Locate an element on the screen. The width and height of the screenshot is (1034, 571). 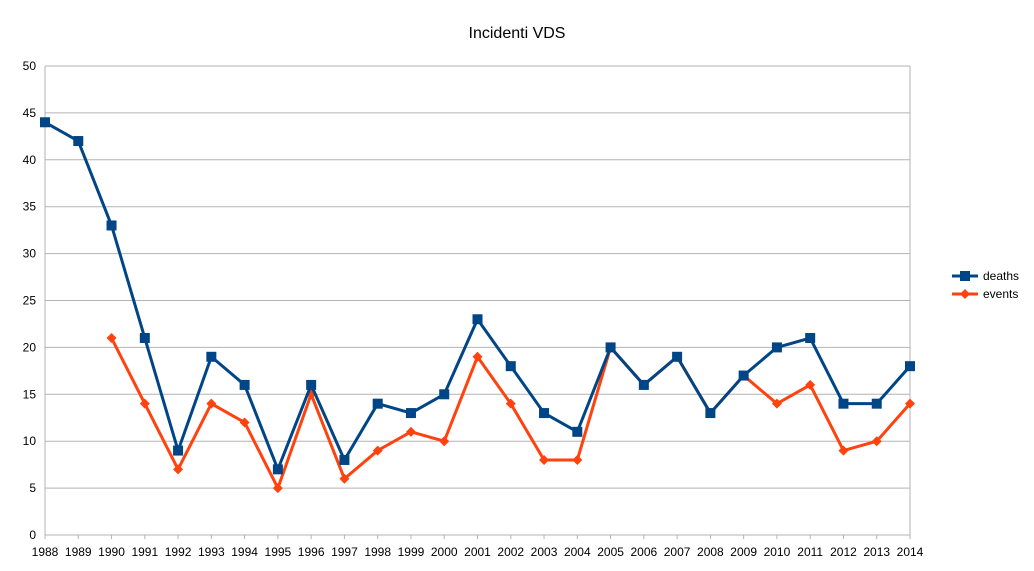
x-tick-label: 1989 is located at coordinates (78, 552).